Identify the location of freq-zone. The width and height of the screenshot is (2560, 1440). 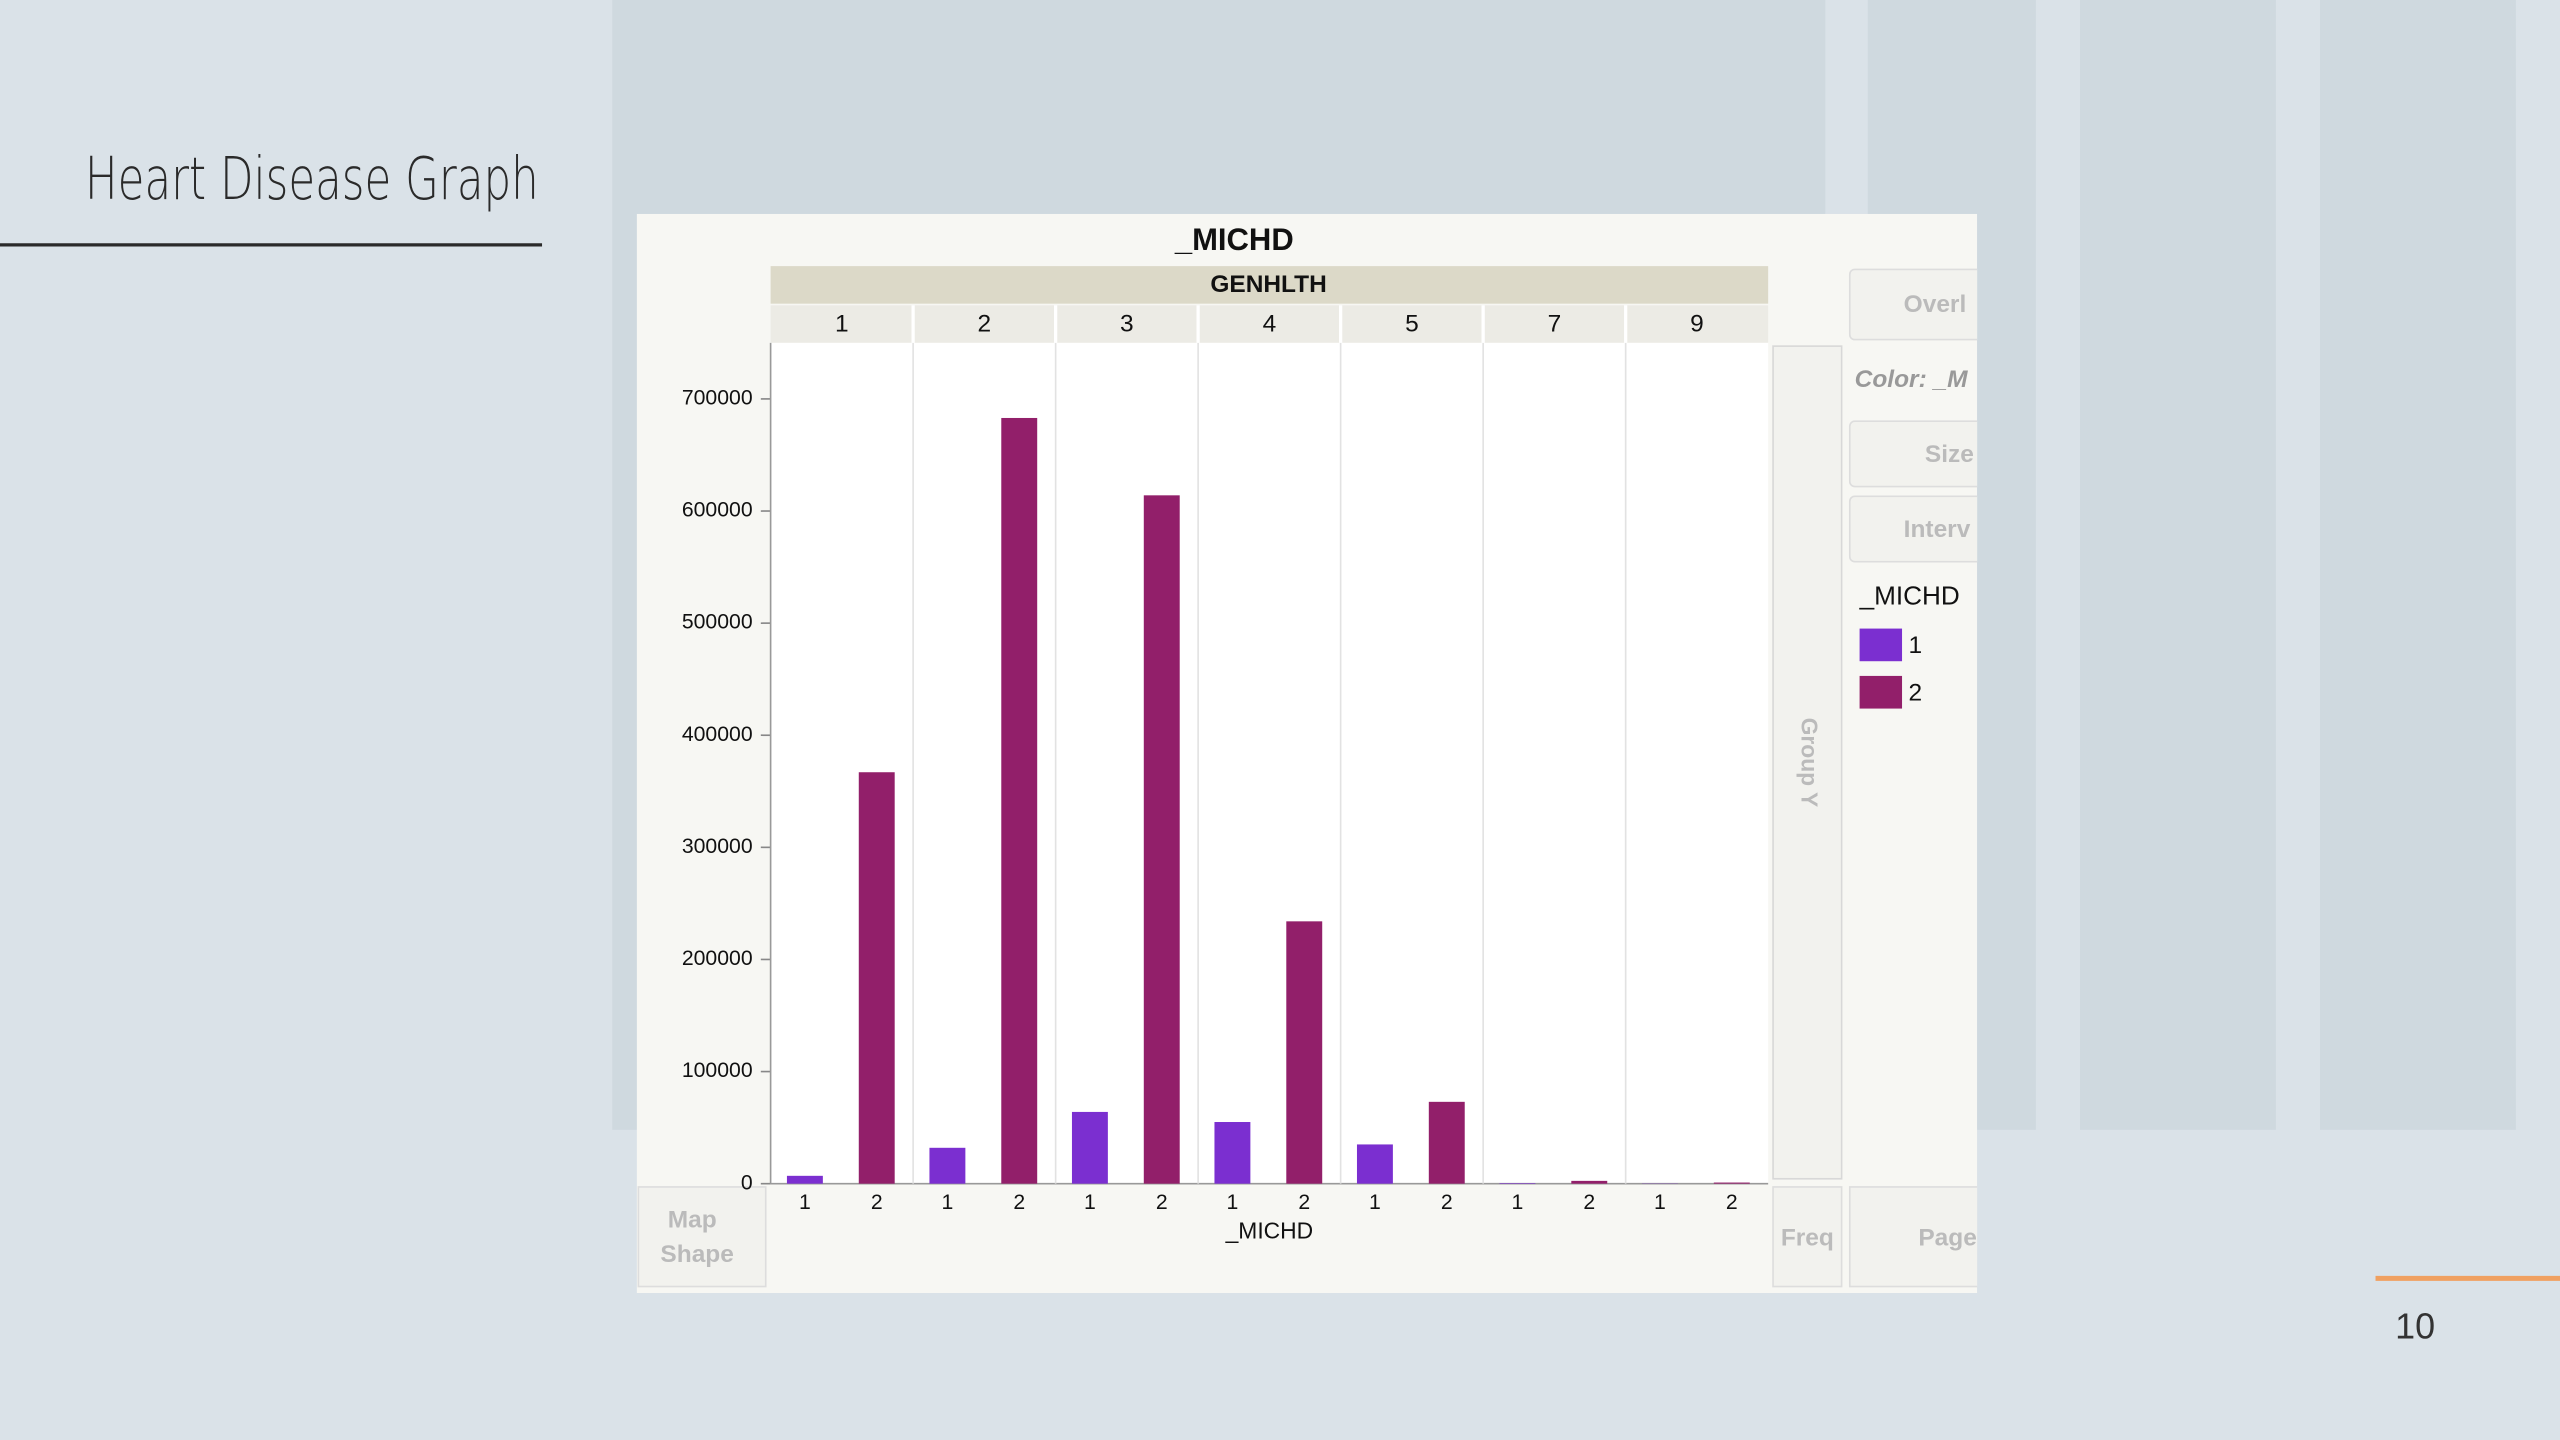
(1807, 1237).